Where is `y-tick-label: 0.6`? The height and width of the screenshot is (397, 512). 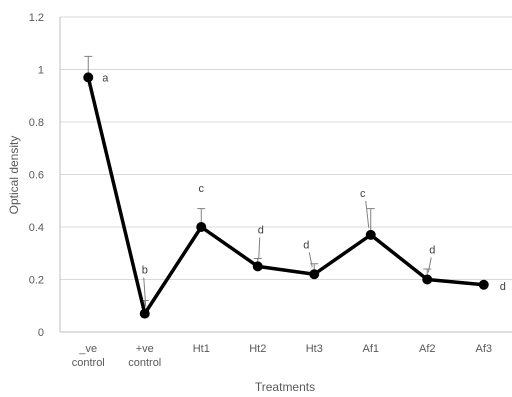 y-tick-label: 0.6 is located at coordinates (36, 176).